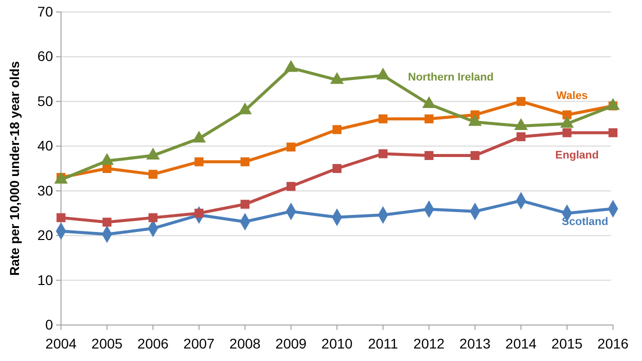 This screenshot has height=361, width=642. I want to click on y-axis-title: Rate per 10,000 under-18 year olds, so click(14, 168).